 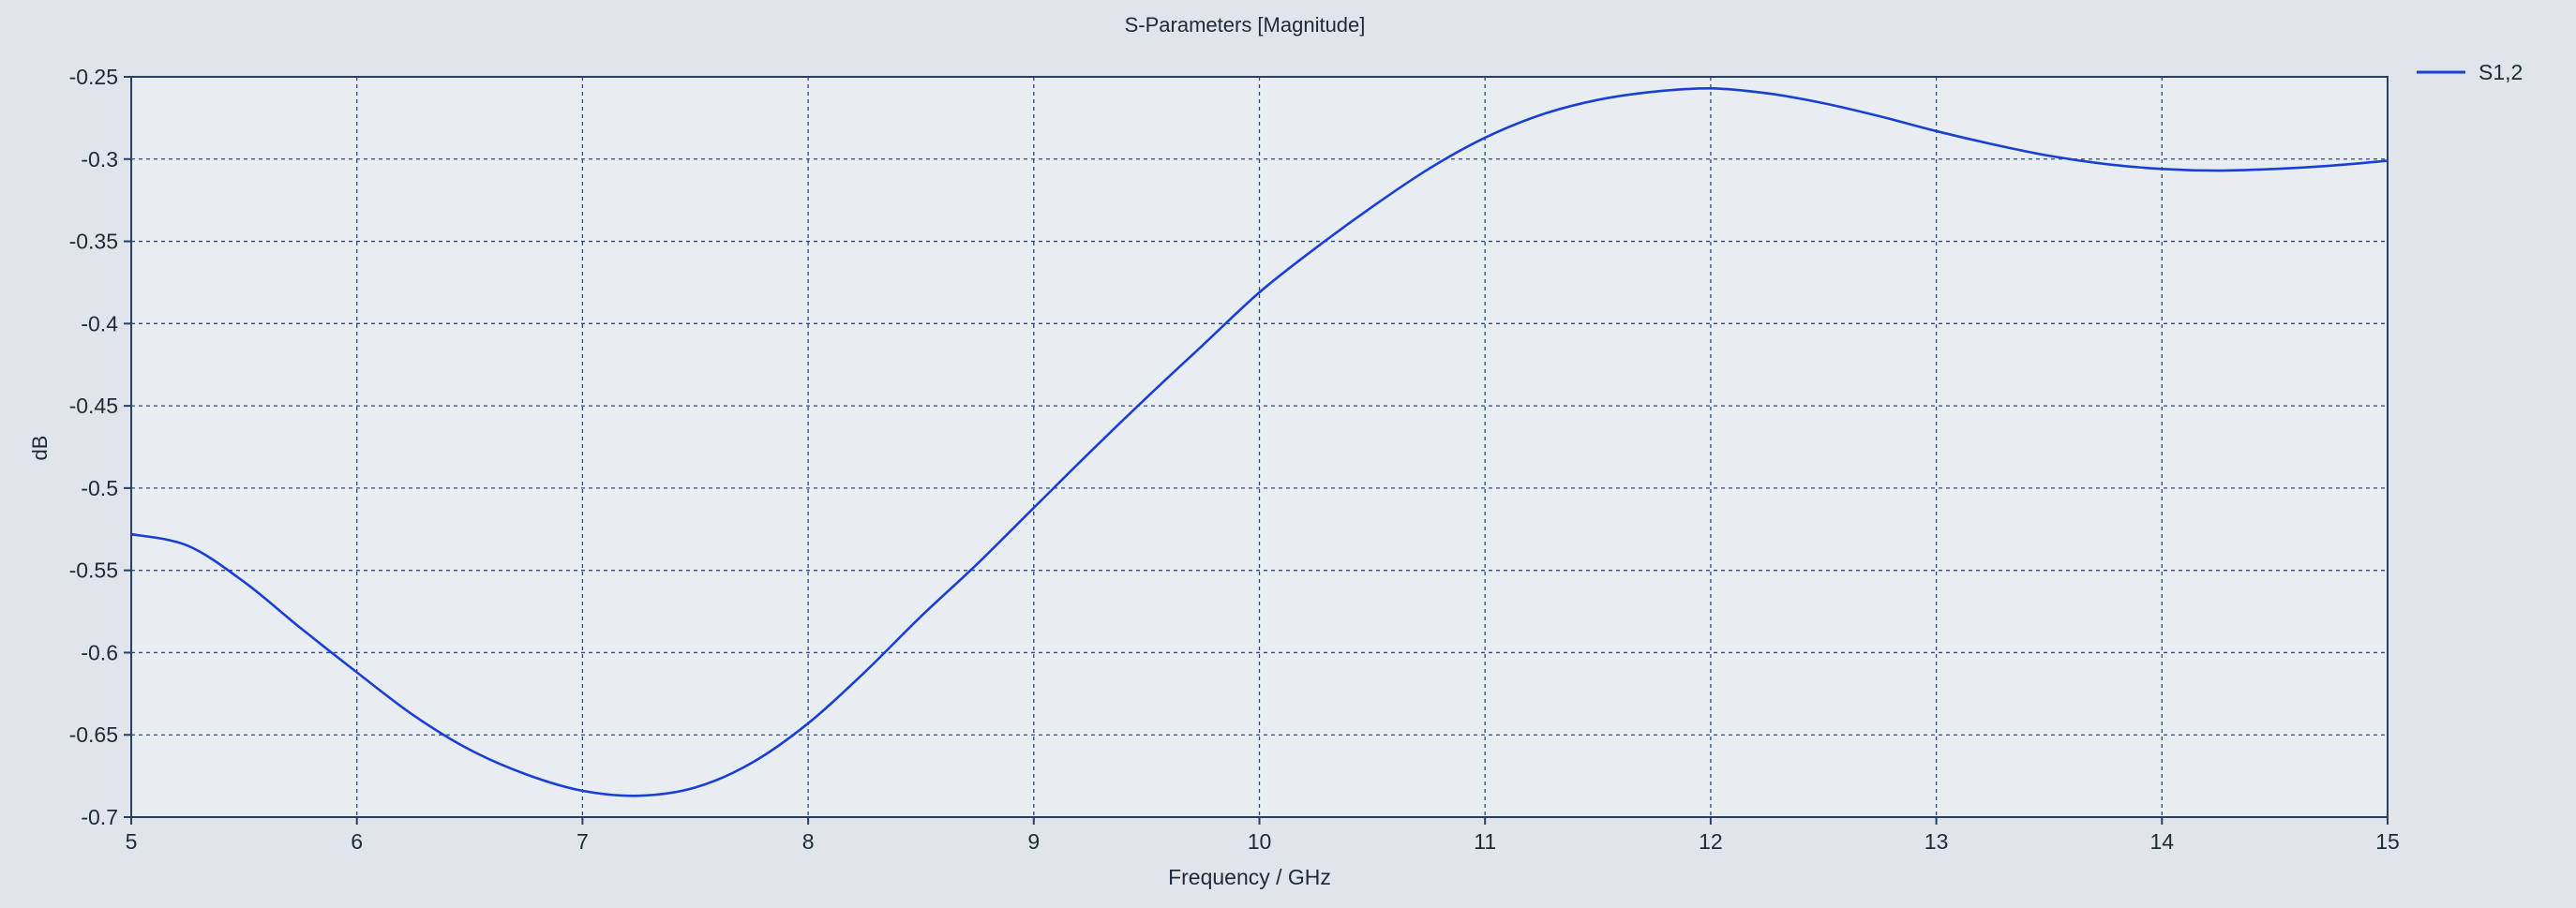 I want to click on y-tick-label: -0.3, so click(x=100, y=159).